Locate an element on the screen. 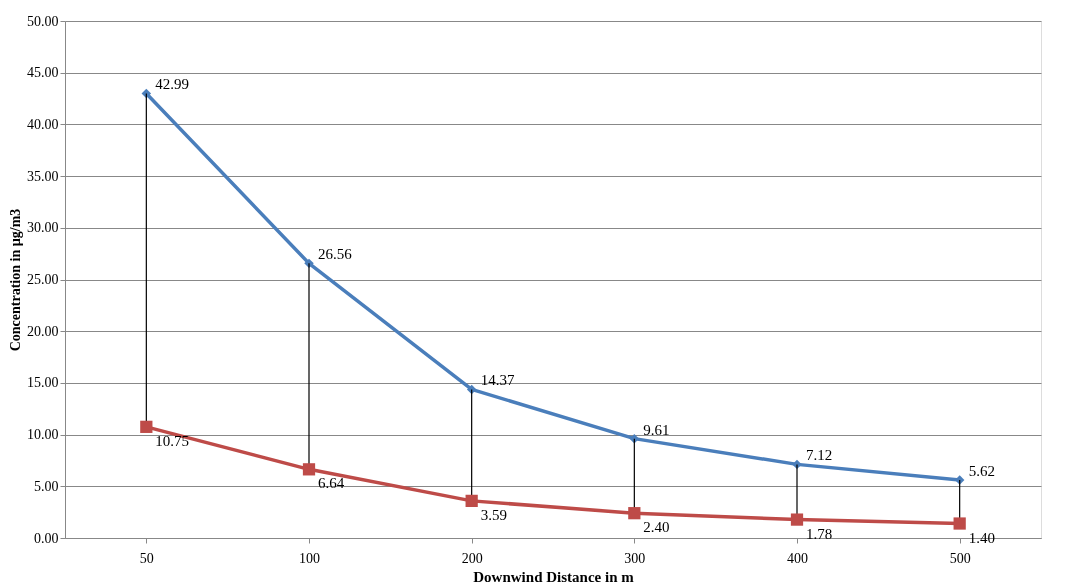 This screenshot has height=588, width=1081. data-label: 14.37 is located at coordinates (497, 380).